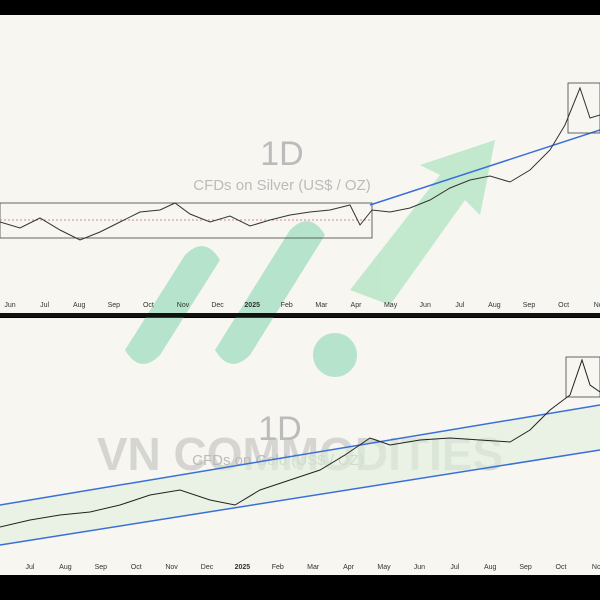 This screenshot has height=600, width=600. I want to click on range-box, so click(186, 220).